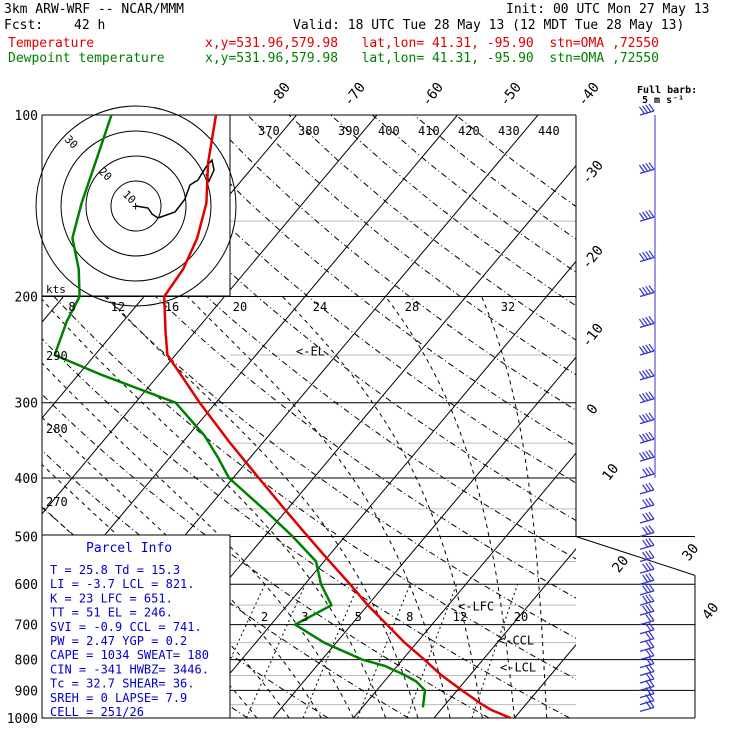  What do you see at coordinates (122, 684) in the screenshot?
I see `parcel-info-row: Tc = 32.7 SHEAR= 36.` at bounding box center [122, 684].